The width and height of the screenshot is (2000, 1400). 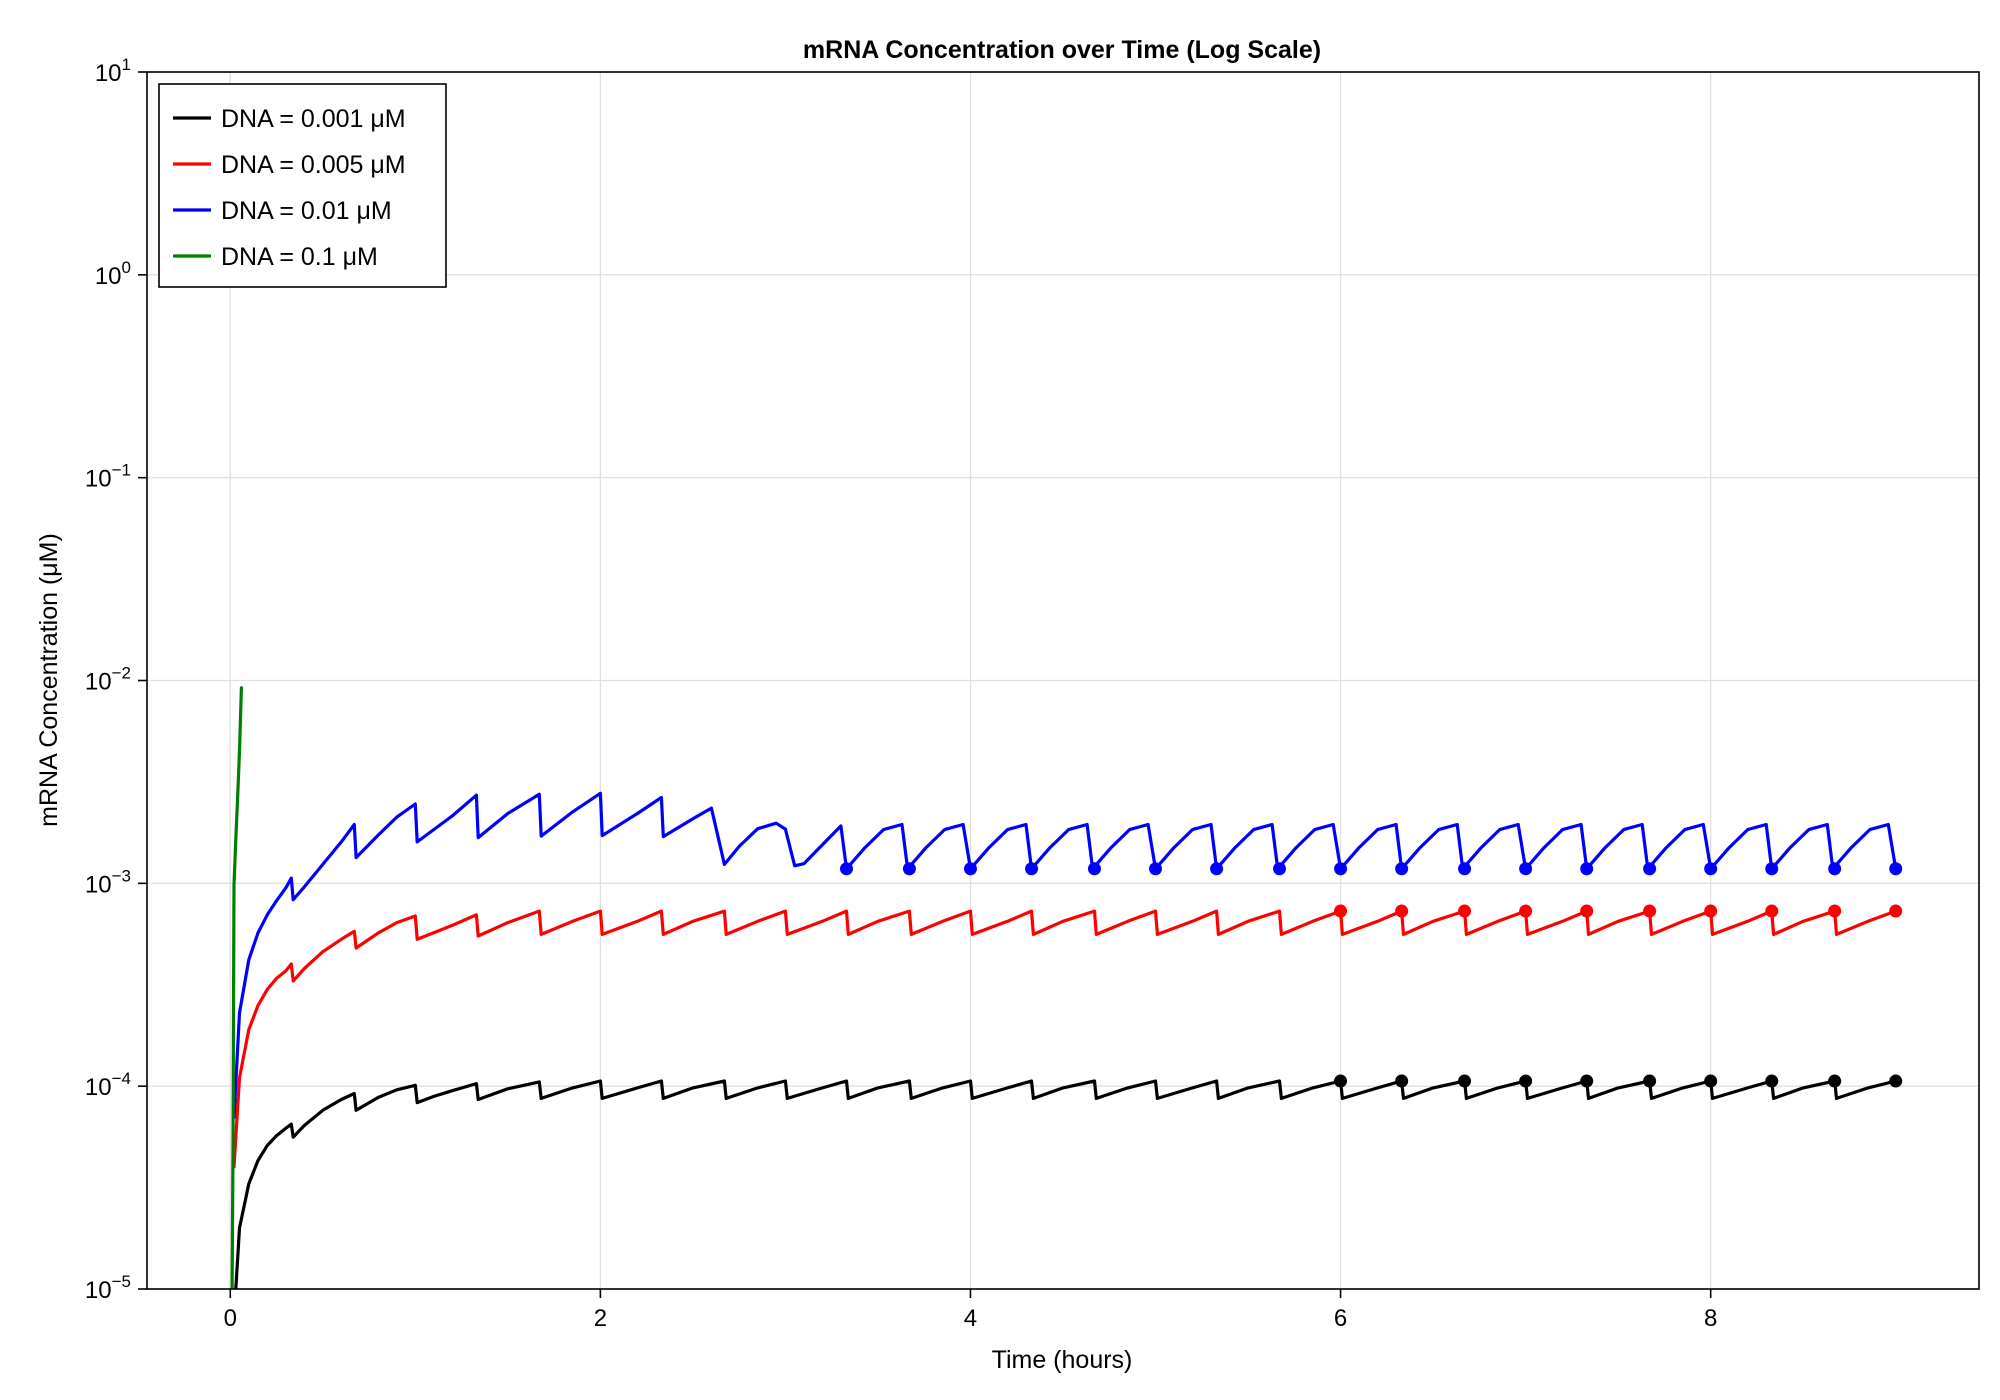 What do you see at coordinates (313, 119) in the screenshot?
I see `legend-label: DNA = 0.001 μM` at bounding box center [313, 119].